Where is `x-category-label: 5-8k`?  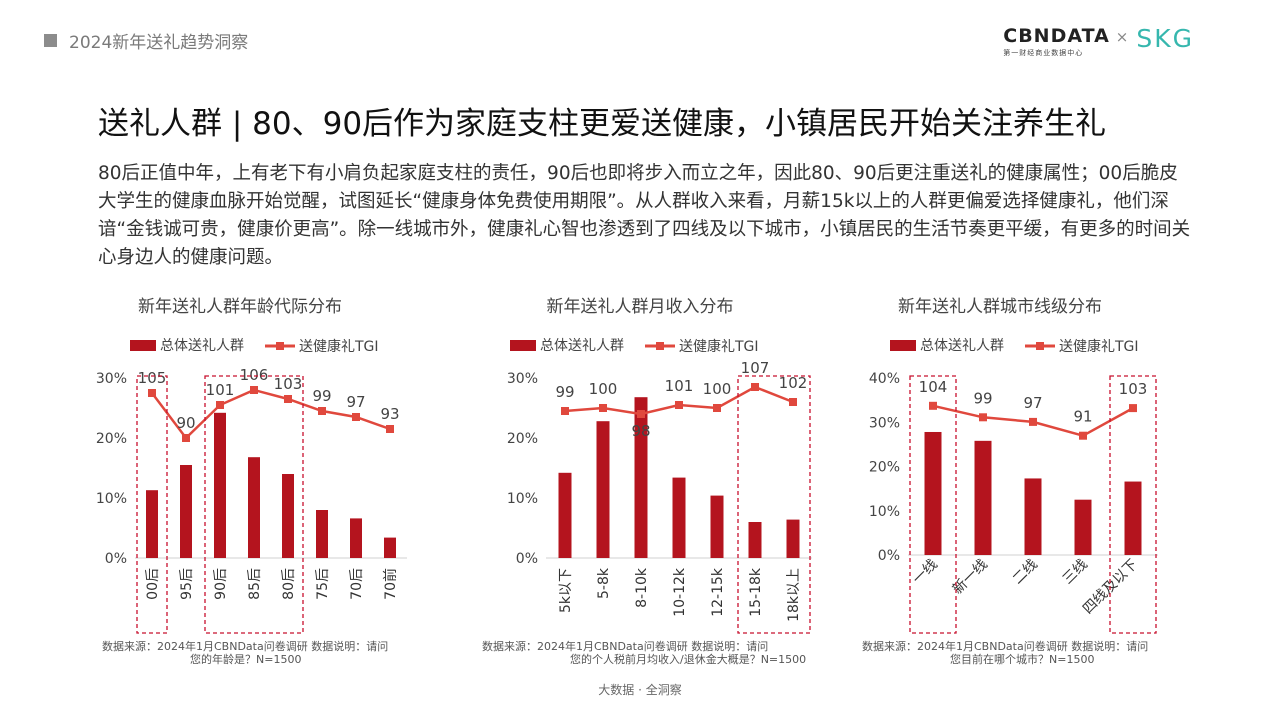 x-category-label: 5-8k is located at coordinates (604, 583).